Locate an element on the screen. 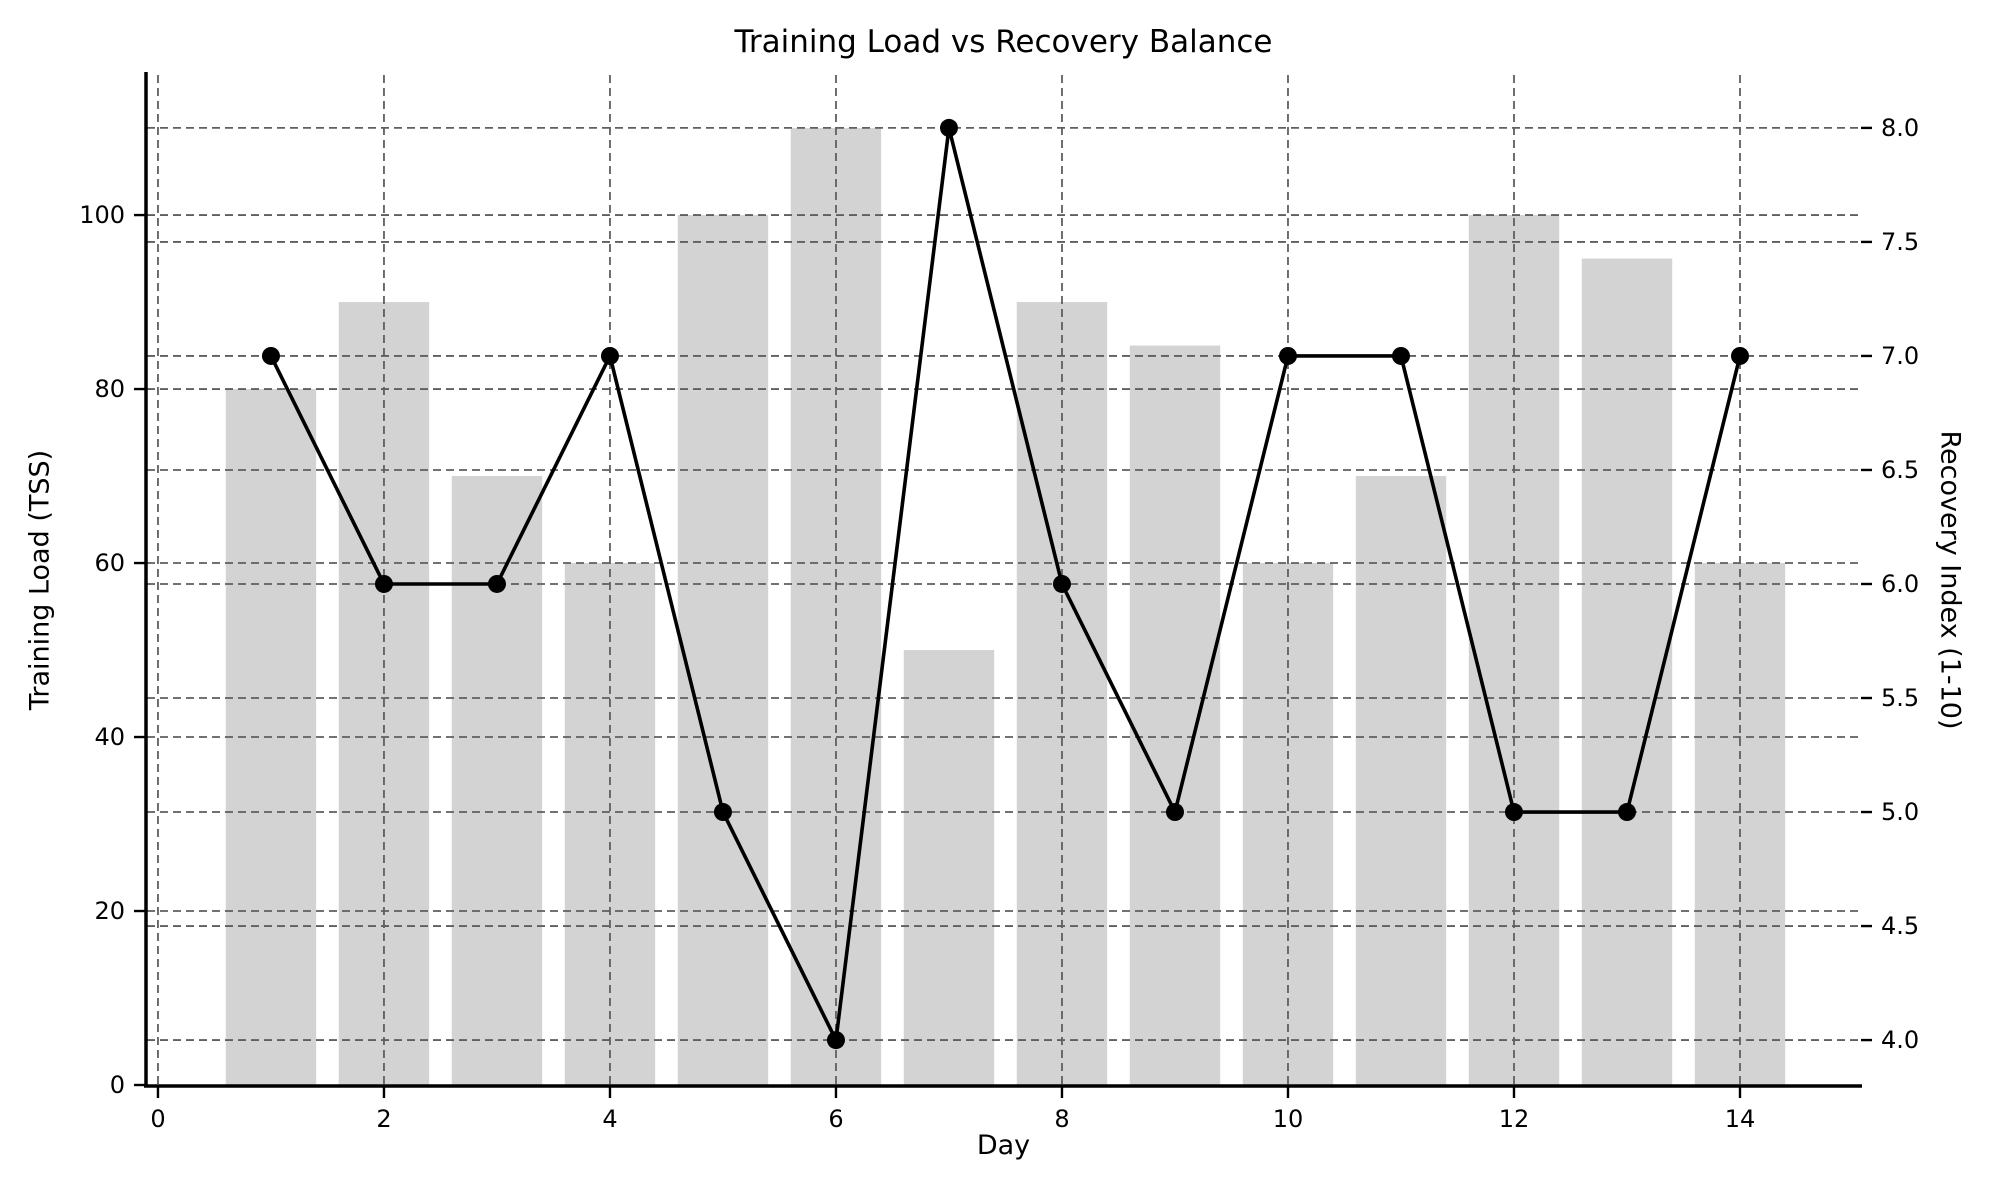 This screenshot has width=2000, height=1200. yright-tick-label-7.5: 7.5 is located at coordinates (1900, 242).